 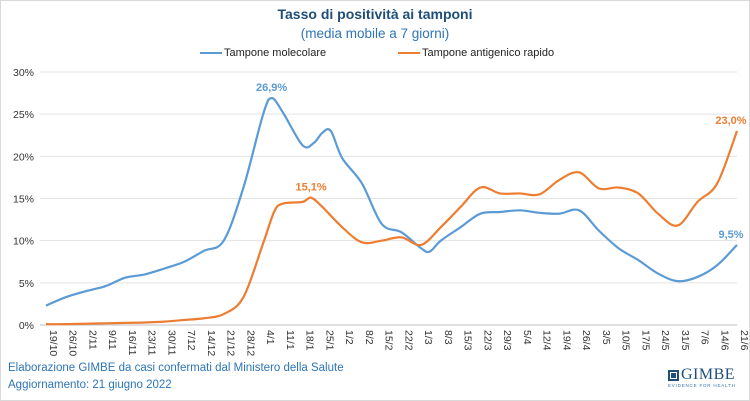 What do you see at coordinates (488, 53) in the screenshot?
I see `legend-label: Tampone antigenico rapido` at bounding box center [488, 53].